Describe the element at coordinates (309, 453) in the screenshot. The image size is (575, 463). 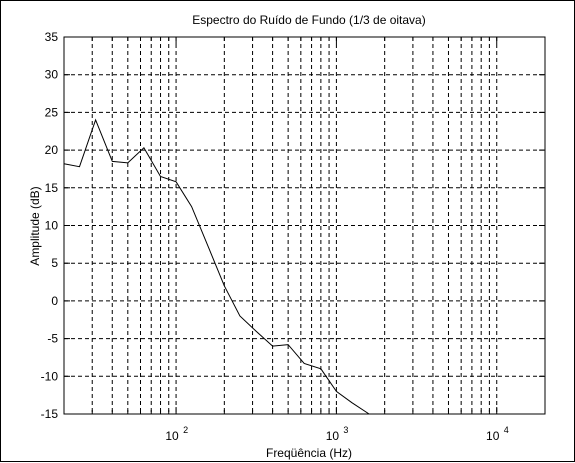
I see `x-axis-label: Freqüência (Hz)` at that location.